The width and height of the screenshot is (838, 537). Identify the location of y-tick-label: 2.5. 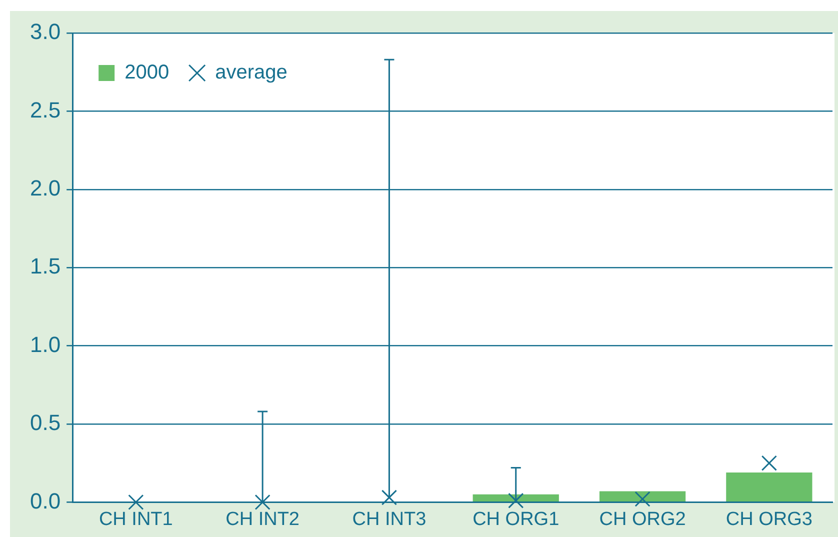
(45, 109).